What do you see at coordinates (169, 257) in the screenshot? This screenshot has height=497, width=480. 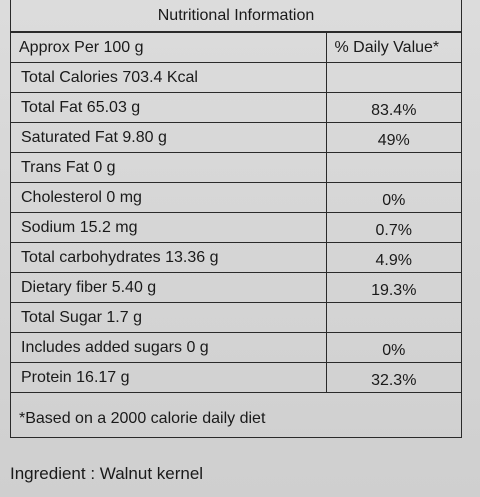 I see `nutrient-cell: Total carbohydrates 13.36 g` at bounding box center [169, 257].